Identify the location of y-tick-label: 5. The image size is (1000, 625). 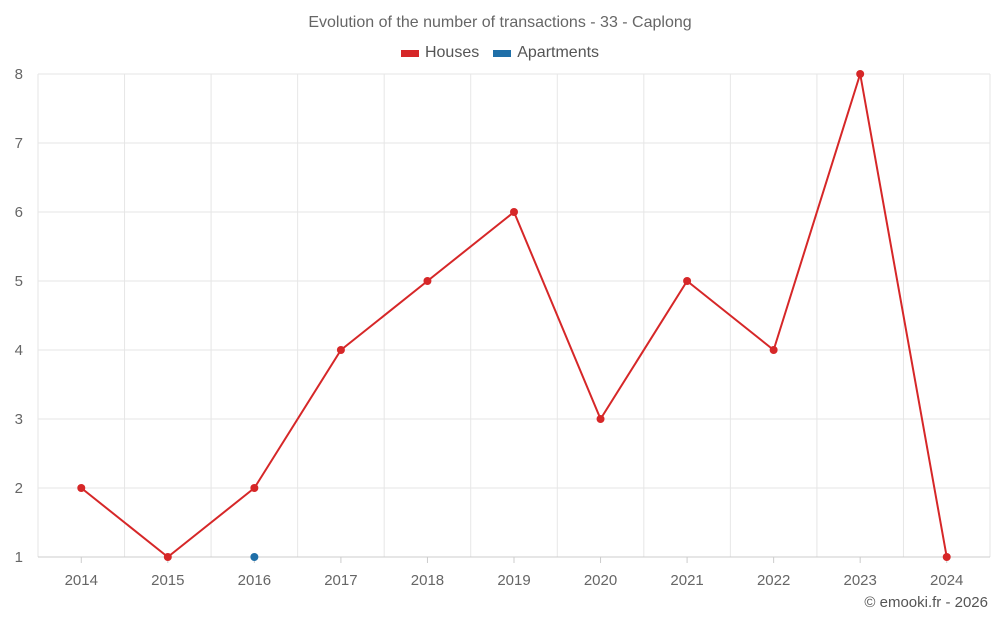
(19, 281).